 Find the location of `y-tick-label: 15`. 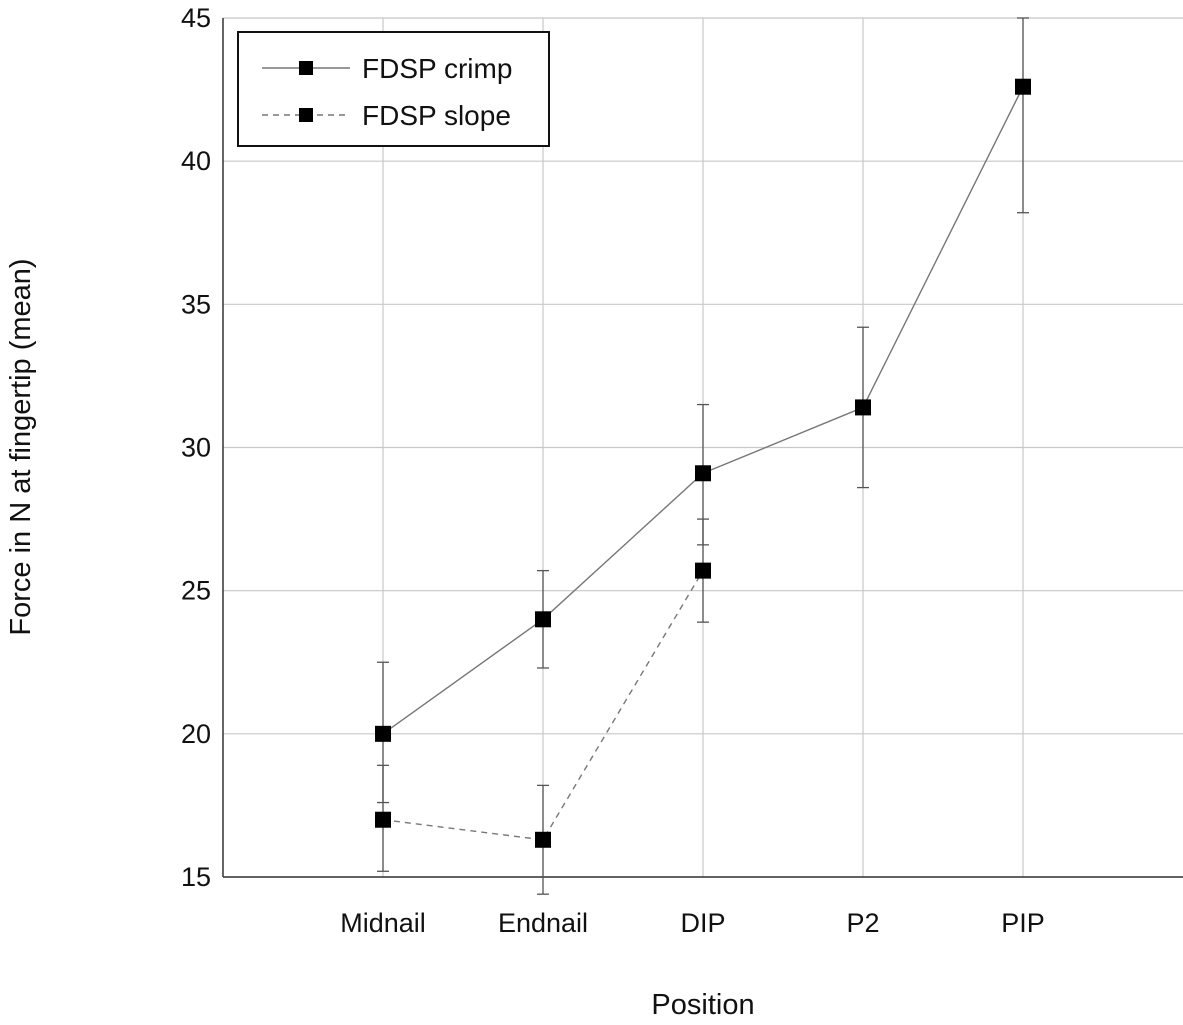

y-tick-label: 15 is located at coordinates (196, 877).